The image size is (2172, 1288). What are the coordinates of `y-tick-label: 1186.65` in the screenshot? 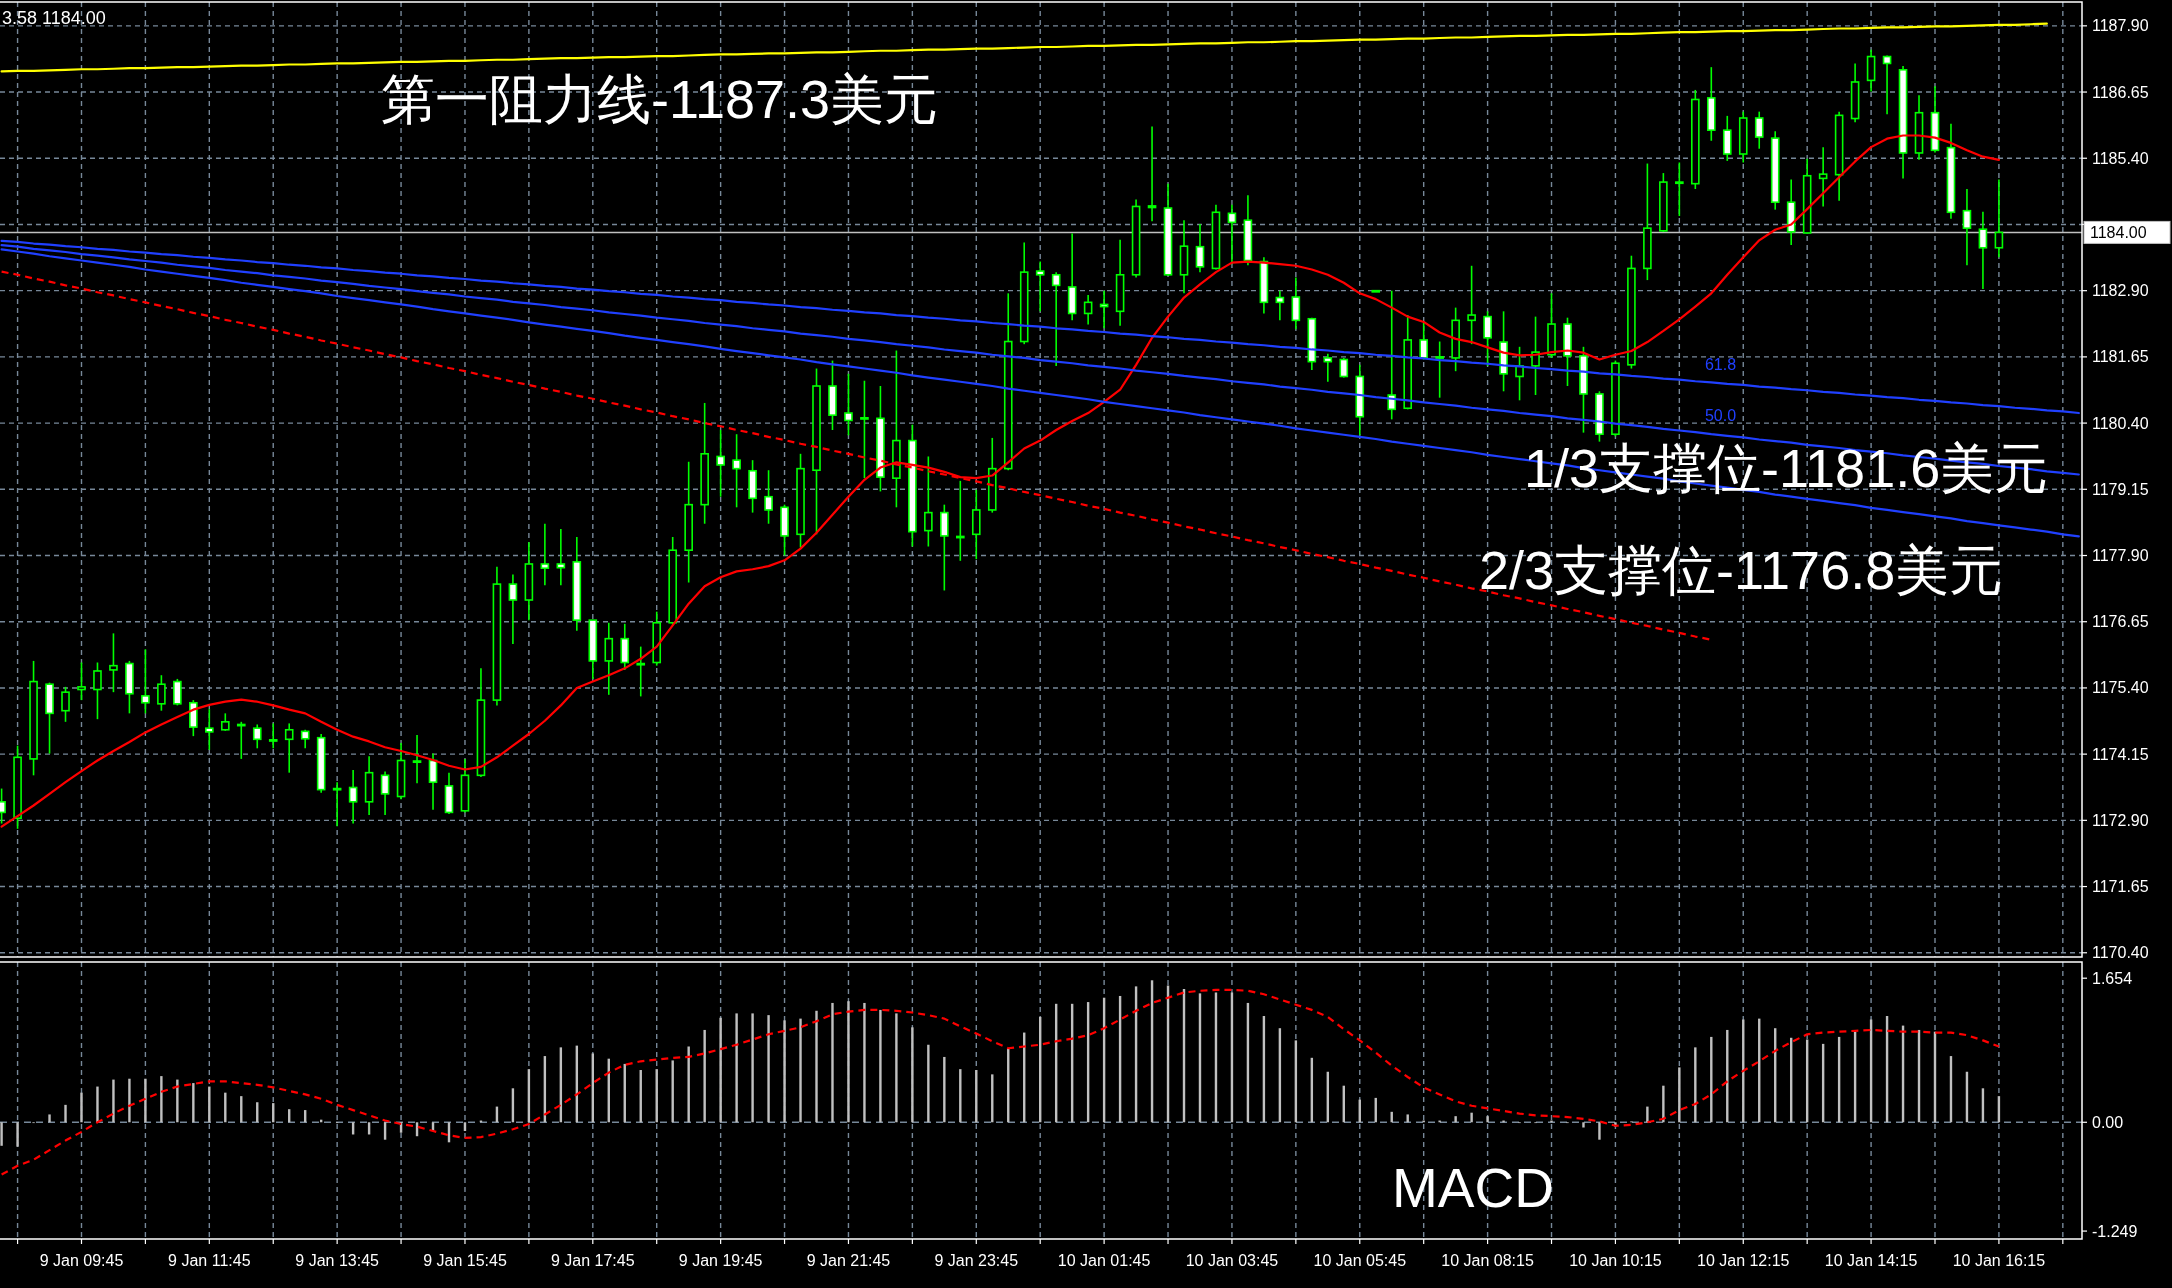 It's located at (2120, 92).